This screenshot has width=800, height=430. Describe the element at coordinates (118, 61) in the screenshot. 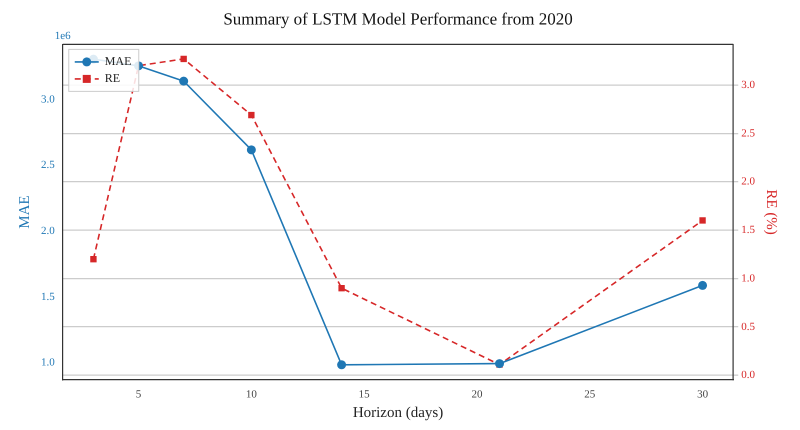

I see `legend-label: MAE` at that location.